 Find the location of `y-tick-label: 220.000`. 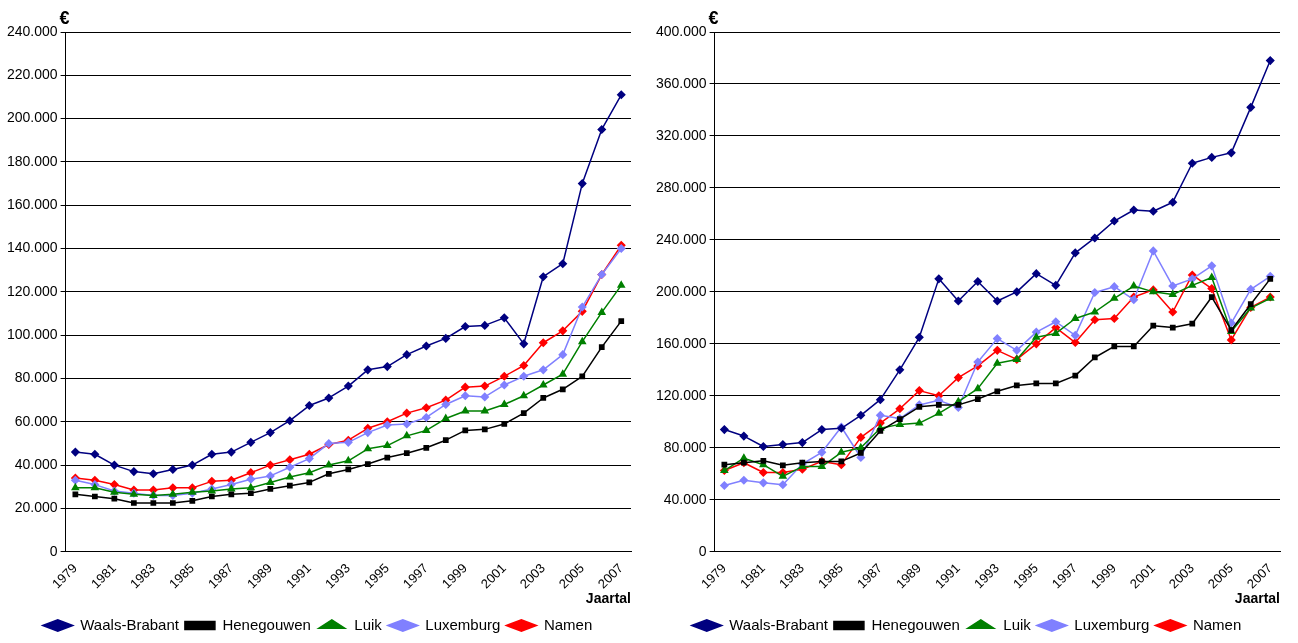

y-tick-label: 220.000 is located at coordinates (32, 74).